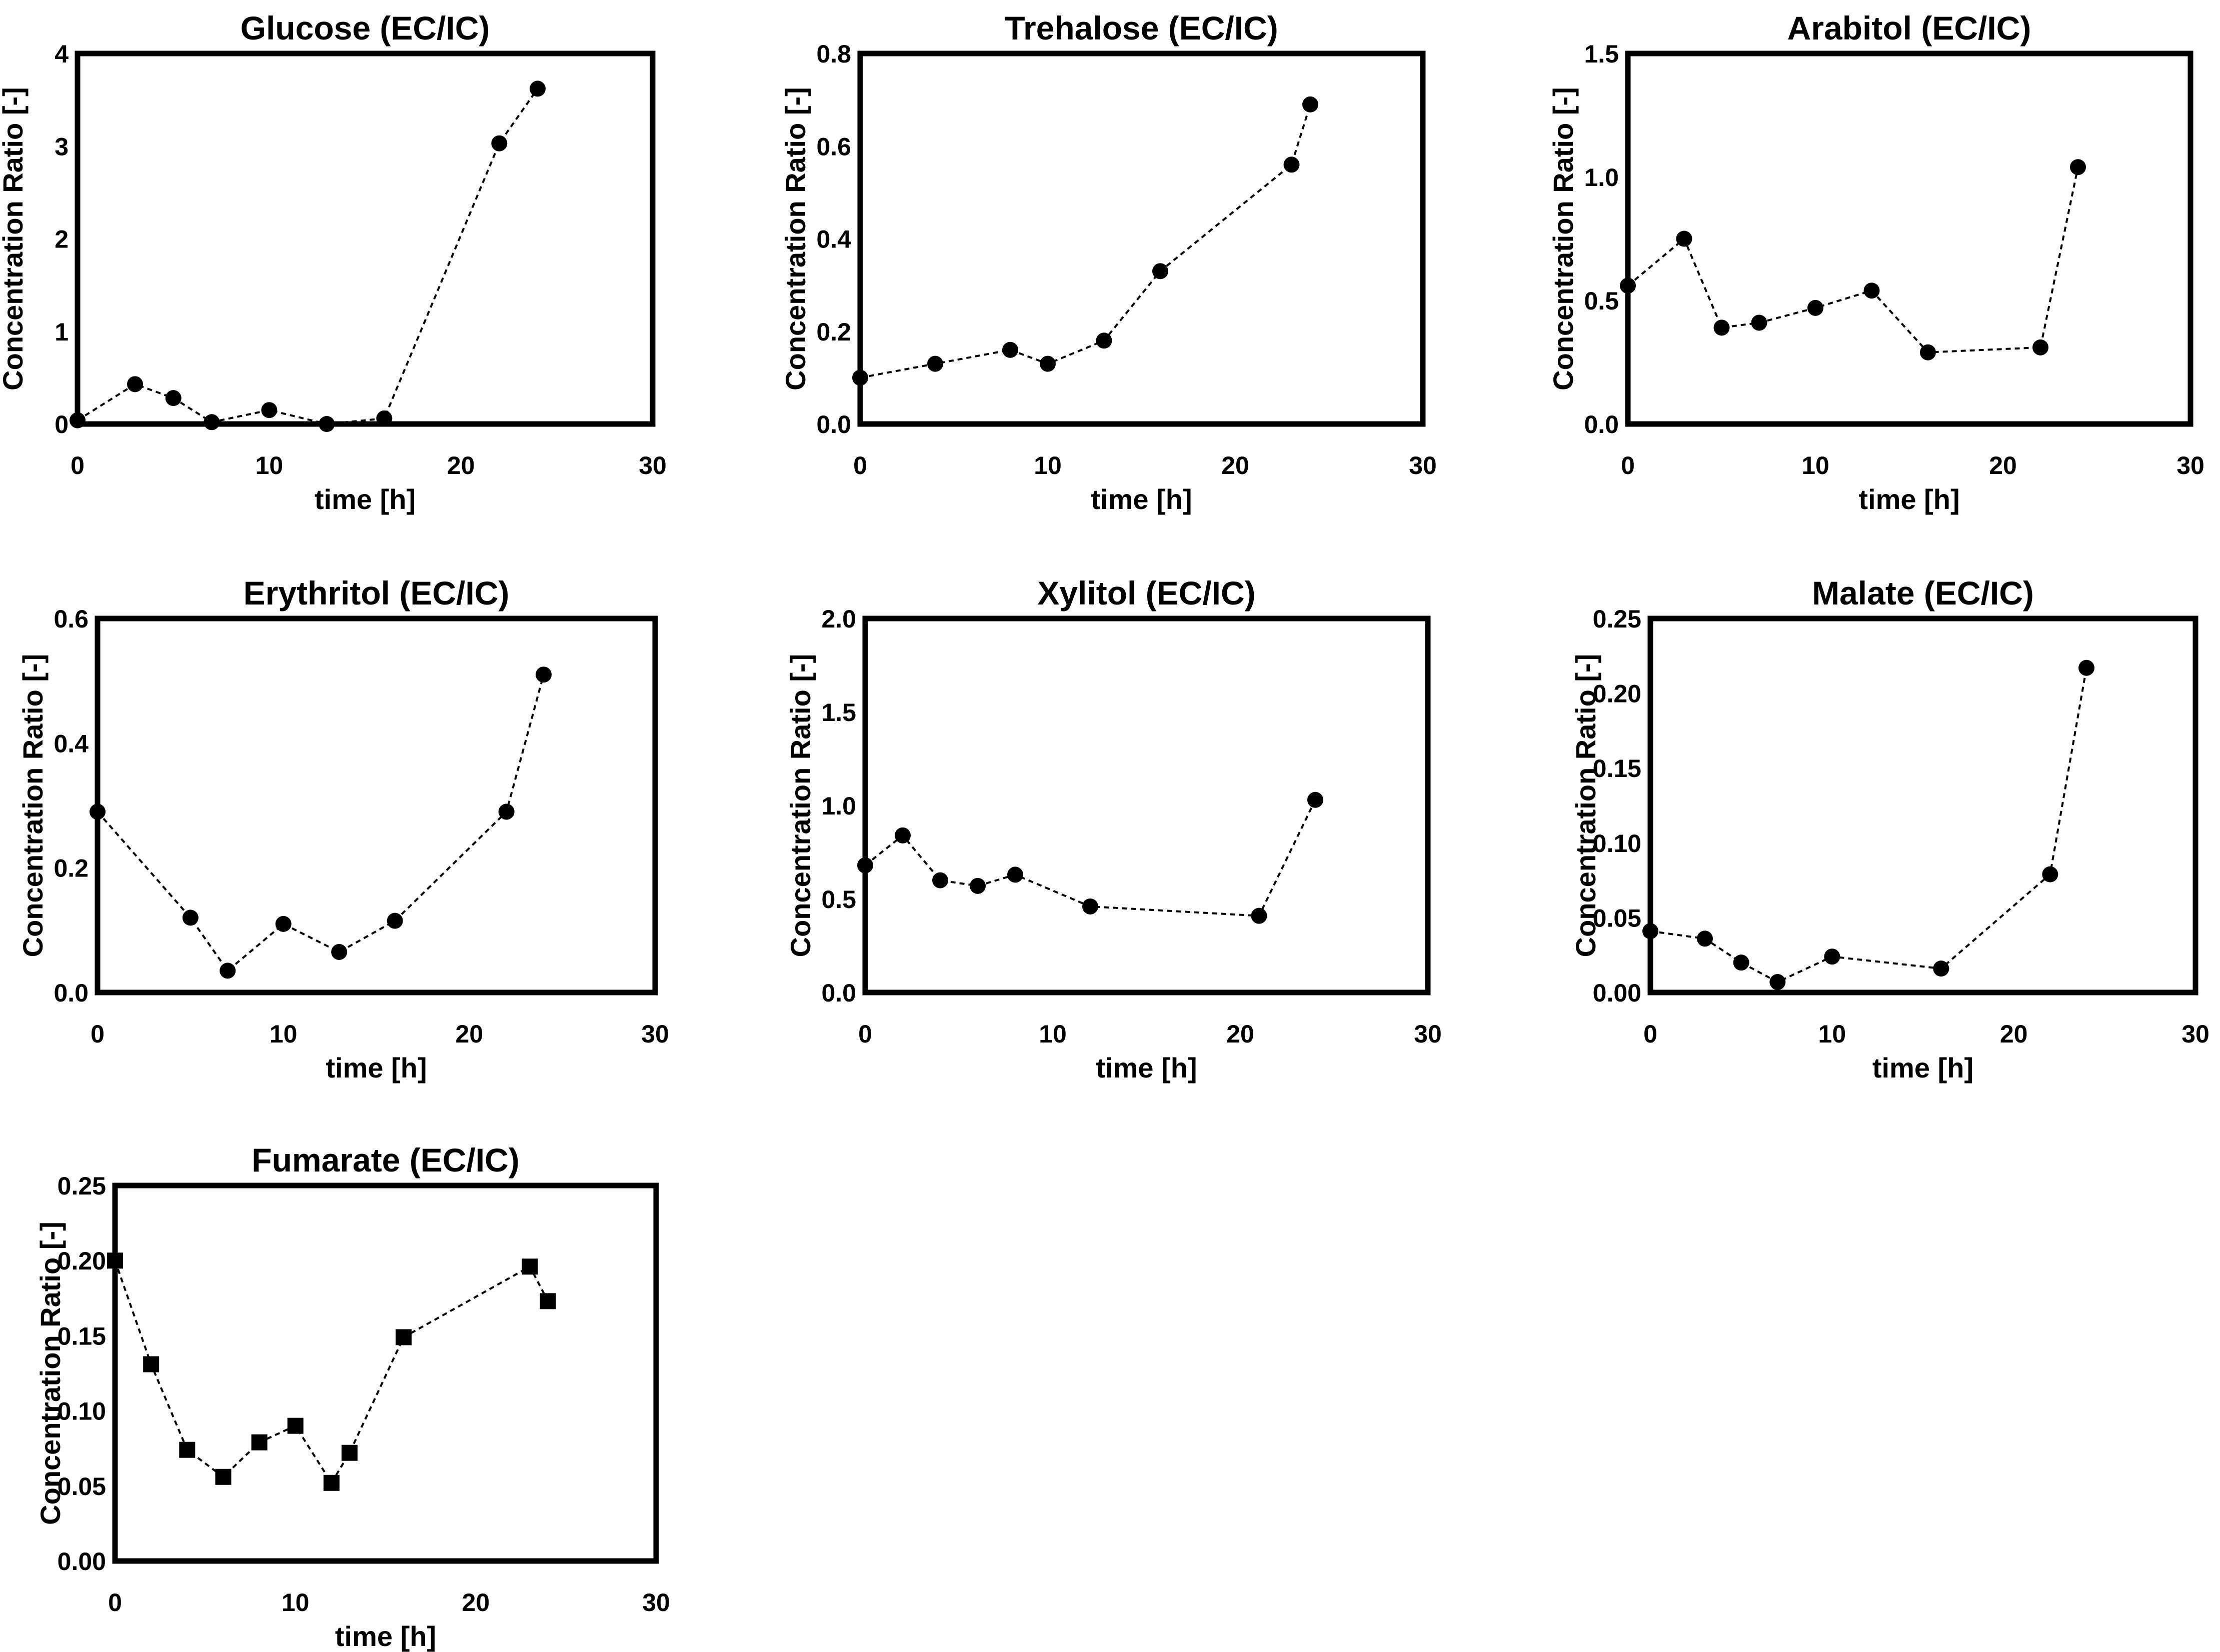  I want to click on y-tick-label: 0.05, so click(82, 1486).